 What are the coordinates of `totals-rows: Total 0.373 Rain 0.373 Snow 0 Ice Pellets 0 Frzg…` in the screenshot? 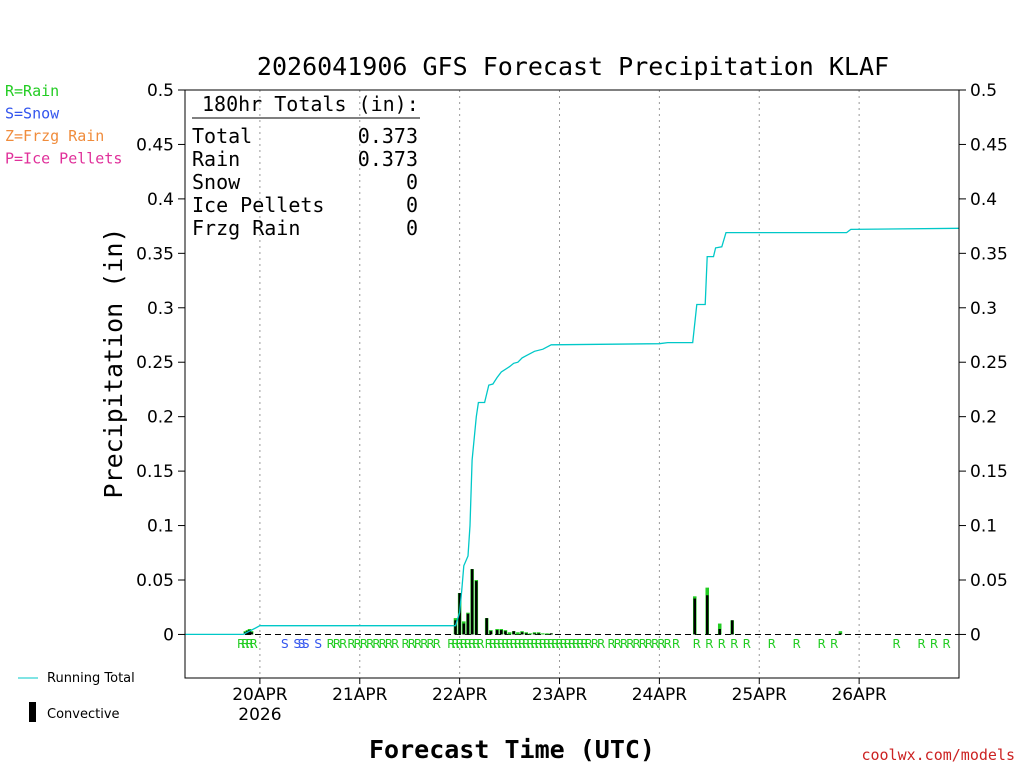 It's located at (305, 182).